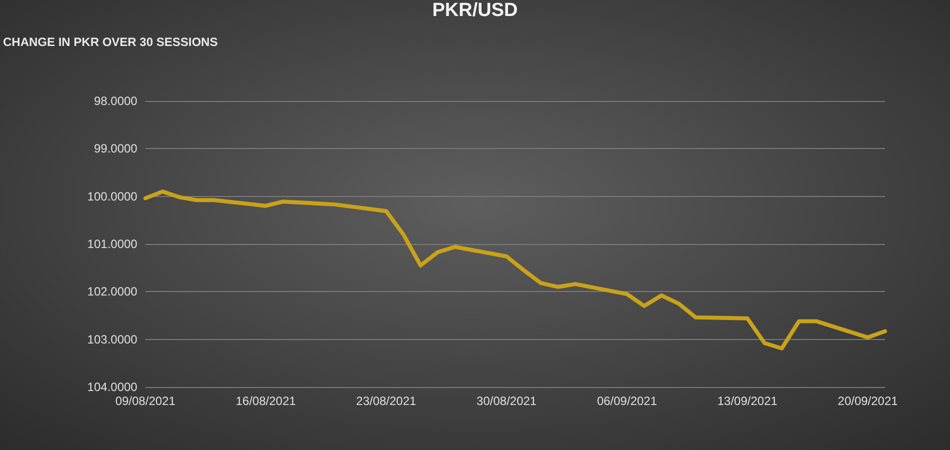 This screenshot has width=950, height=450. I want to click on x-tick-label: 30/08/2021, so click(506, 401).